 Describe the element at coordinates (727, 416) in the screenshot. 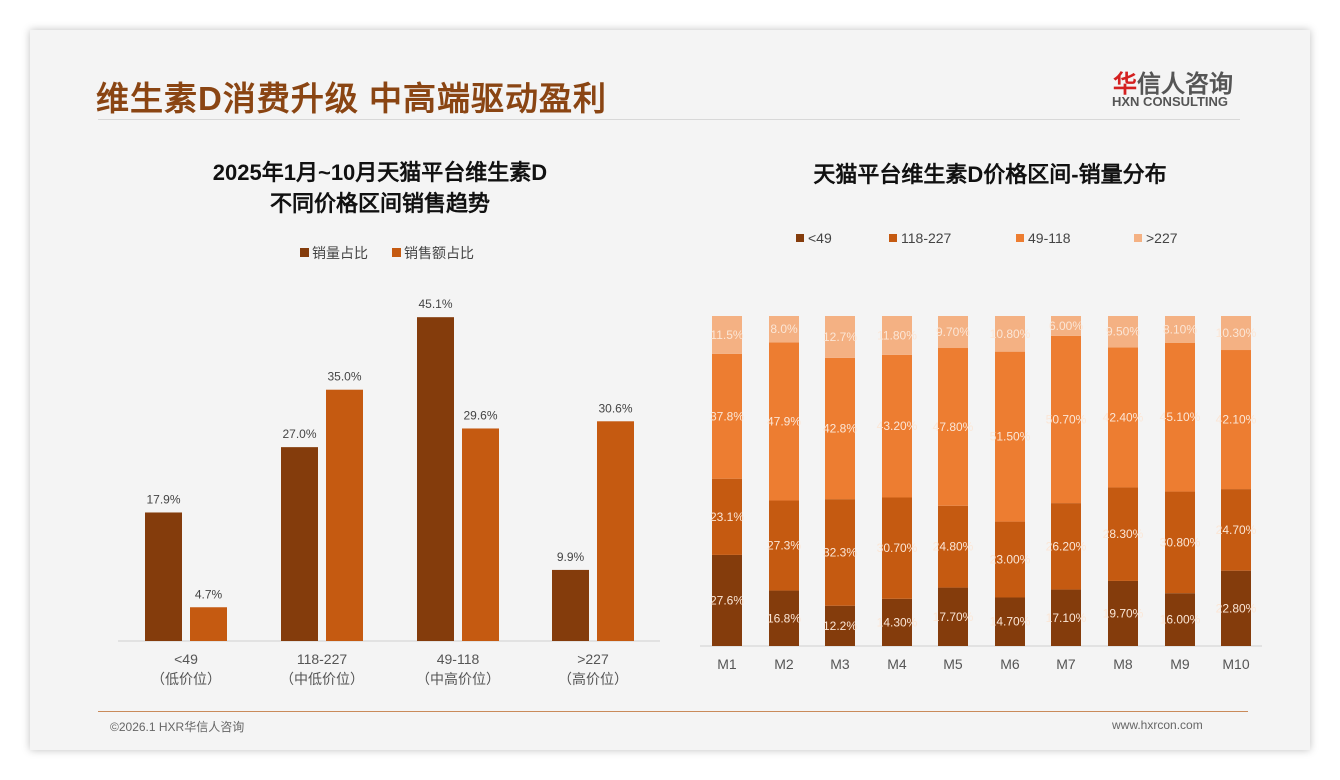

I see `segment-label: 37.8%` at that location.